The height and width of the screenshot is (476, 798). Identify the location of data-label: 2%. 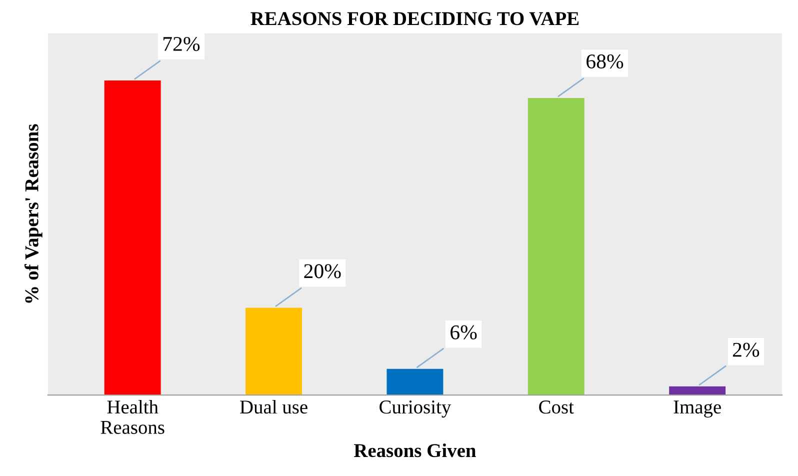
(746, 349).